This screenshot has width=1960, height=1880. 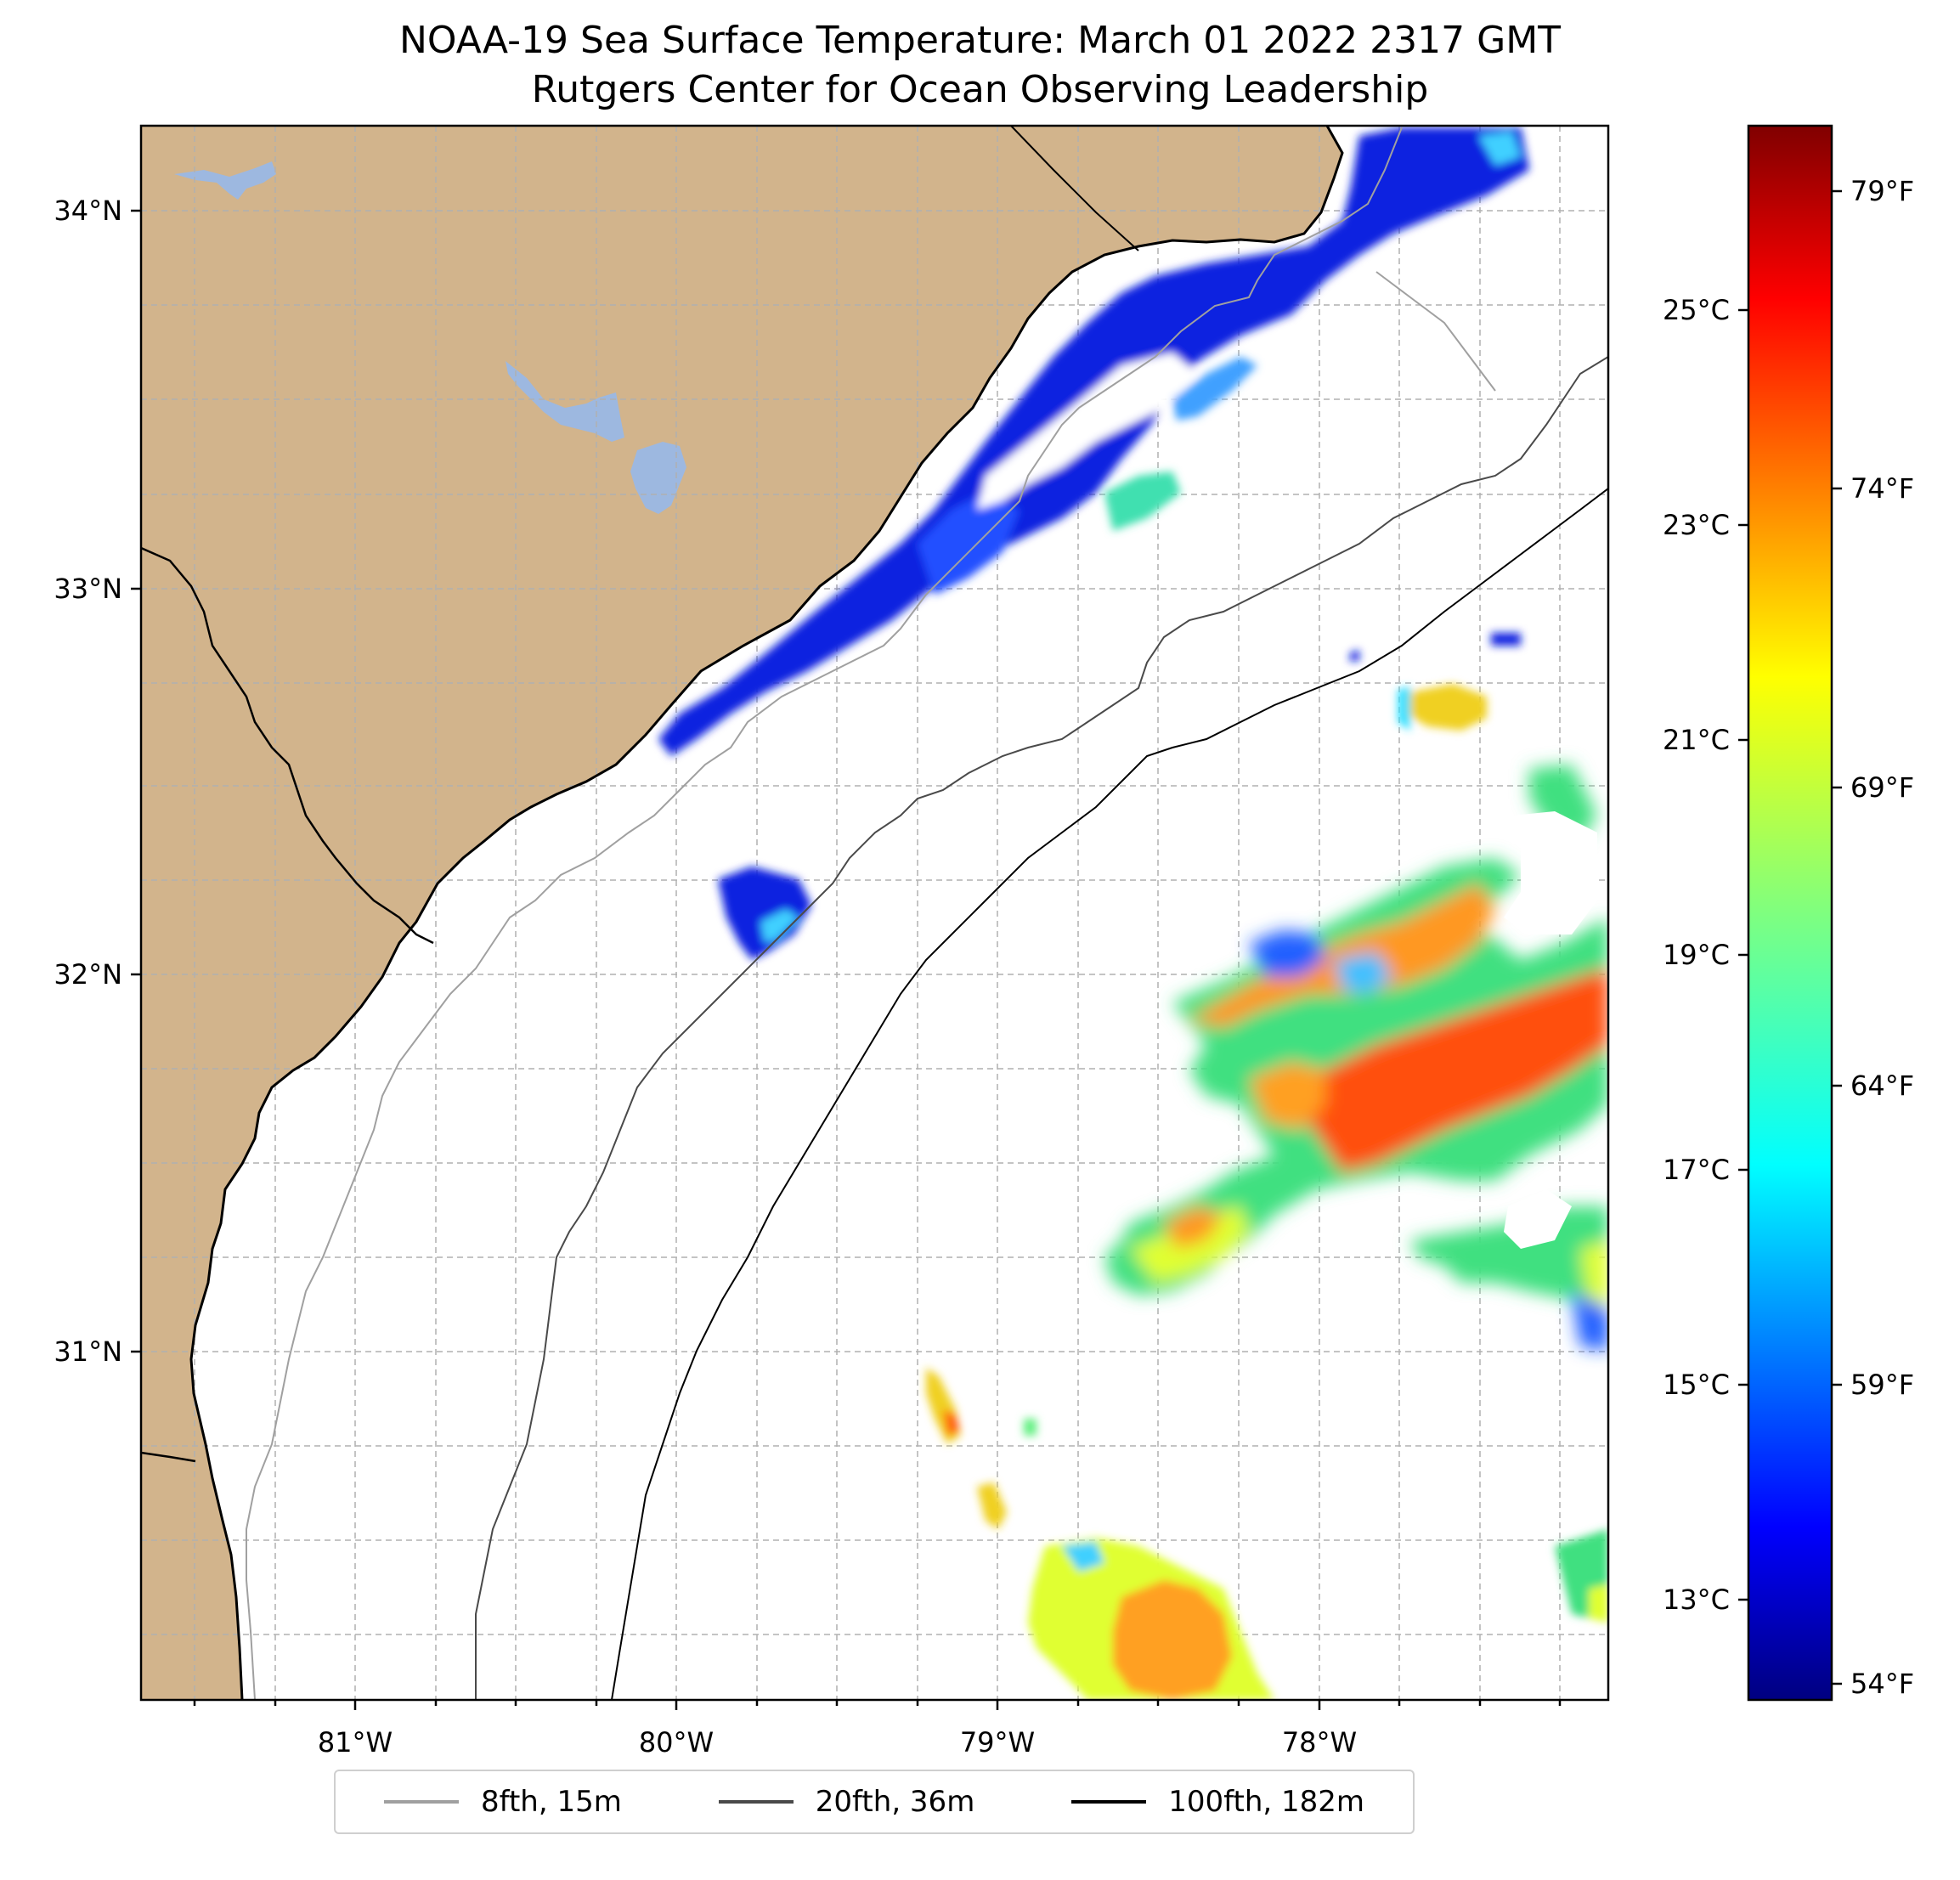 I want to click on nc-sc-border, so click(x=1074, y=188).